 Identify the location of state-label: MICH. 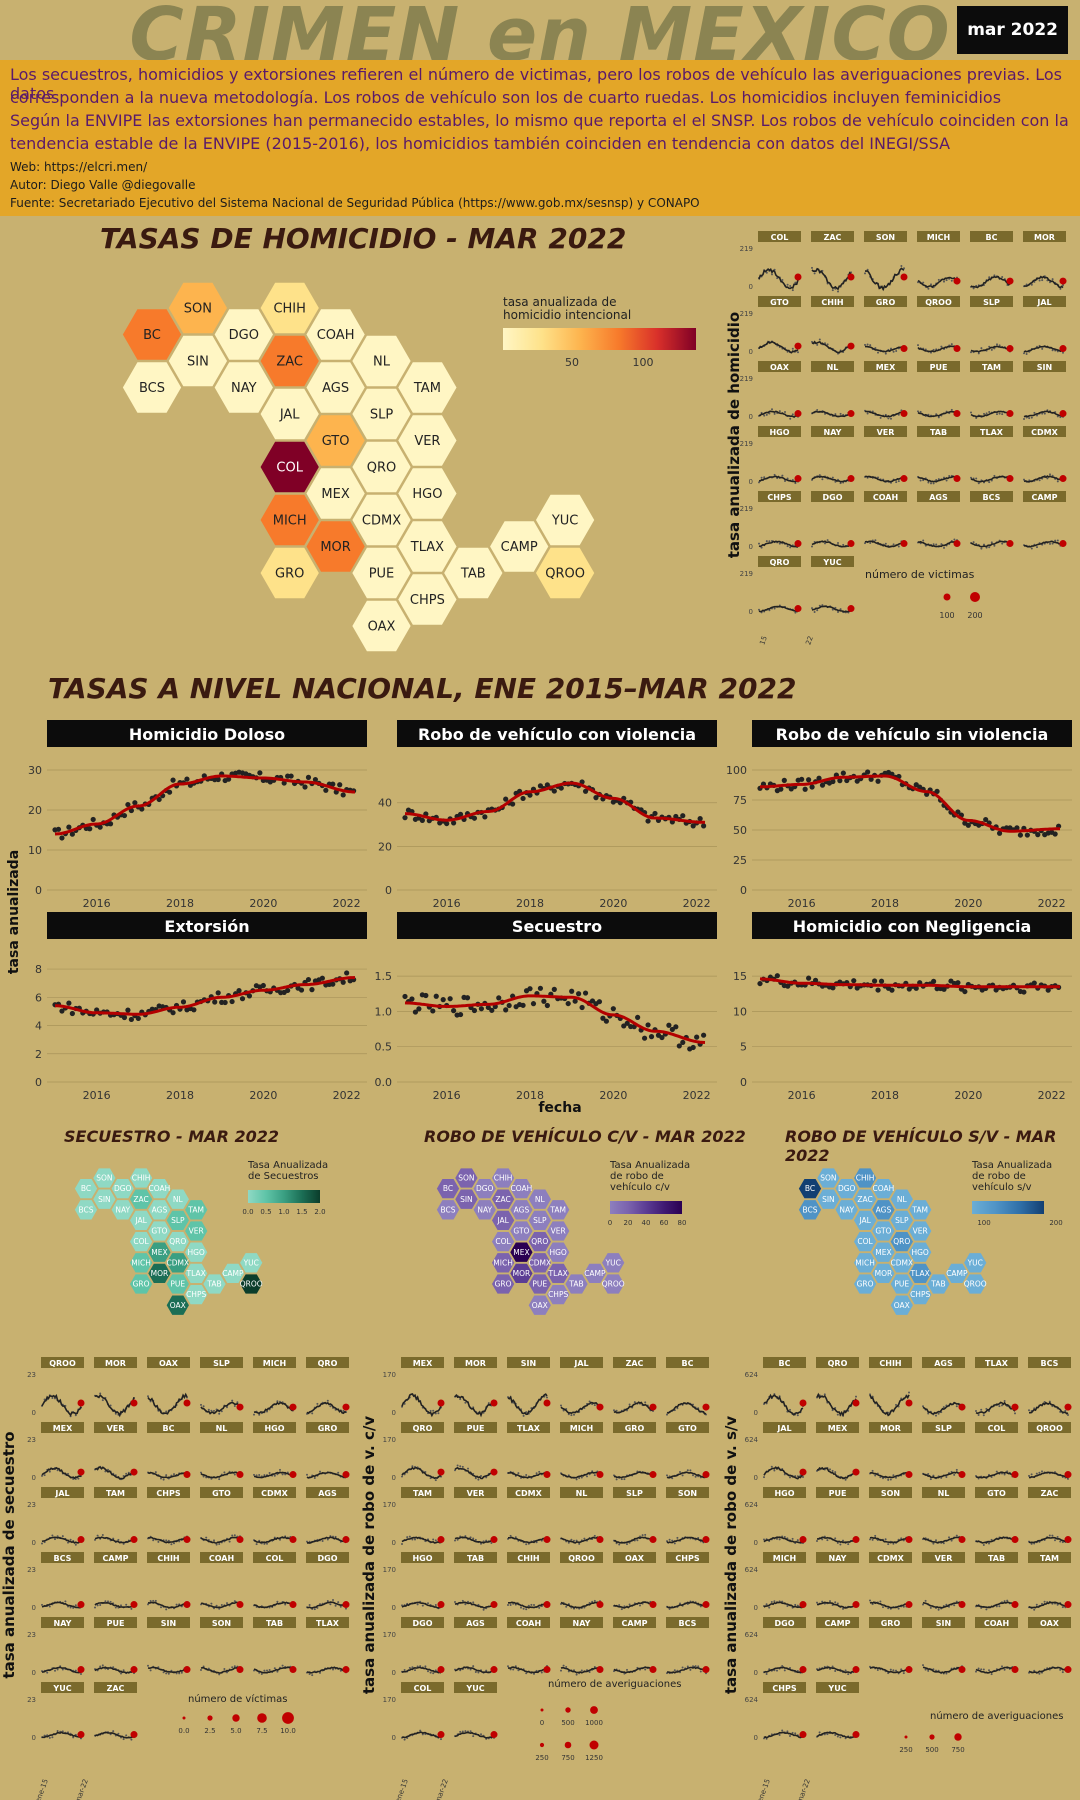
(865, 1262).